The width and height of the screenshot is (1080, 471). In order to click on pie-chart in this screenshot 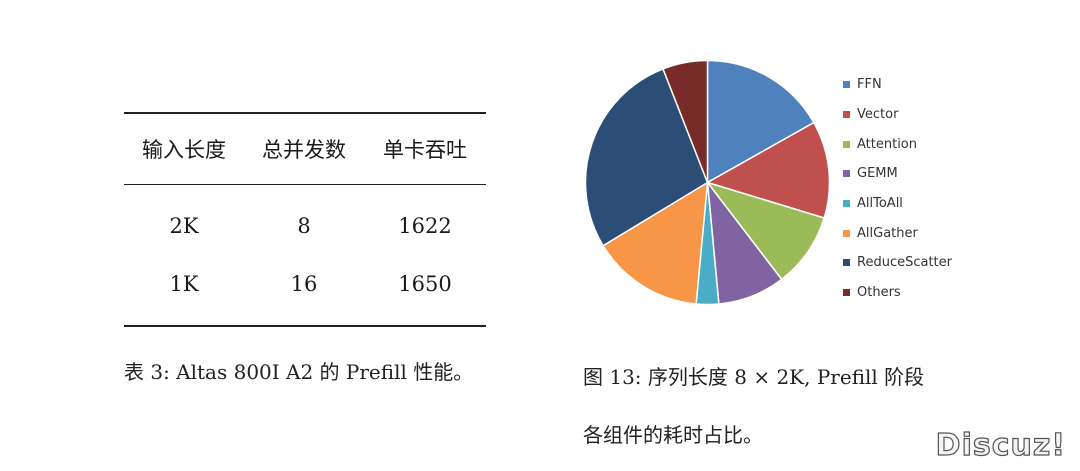, I will do `click(707, 182)`.